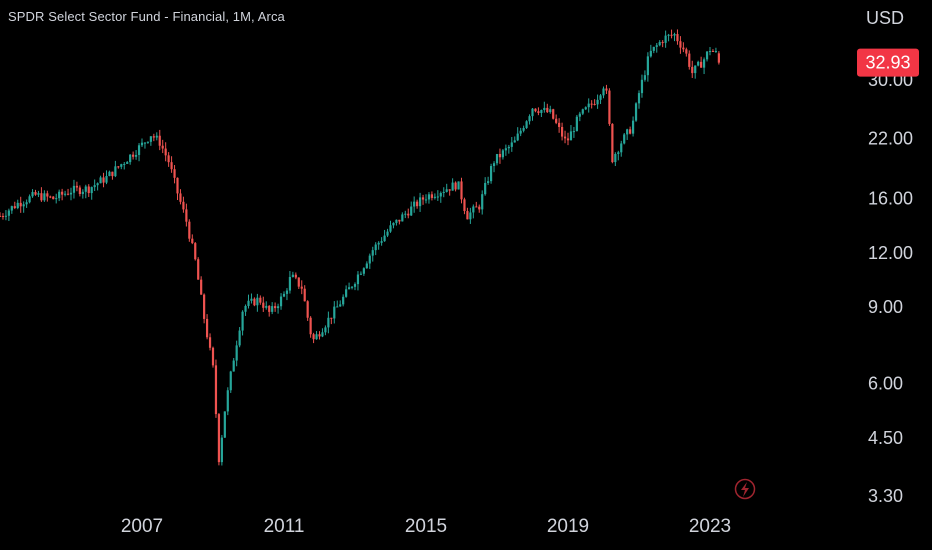  I want to click on price-tick-label: 3.30, so click(885, 496).